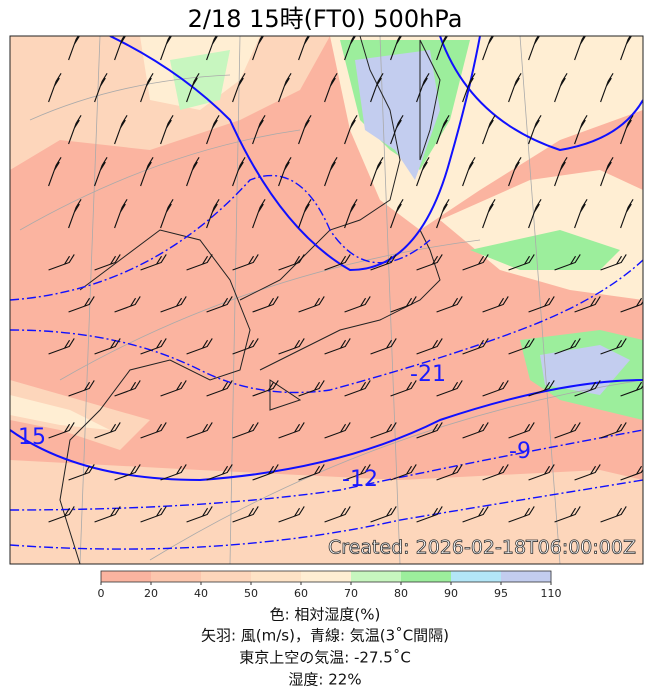  What do you see at coordinates (451, 593) in the screenshot?
I see `colorbar-tick-label: 90` at bounding box center [451, 593].